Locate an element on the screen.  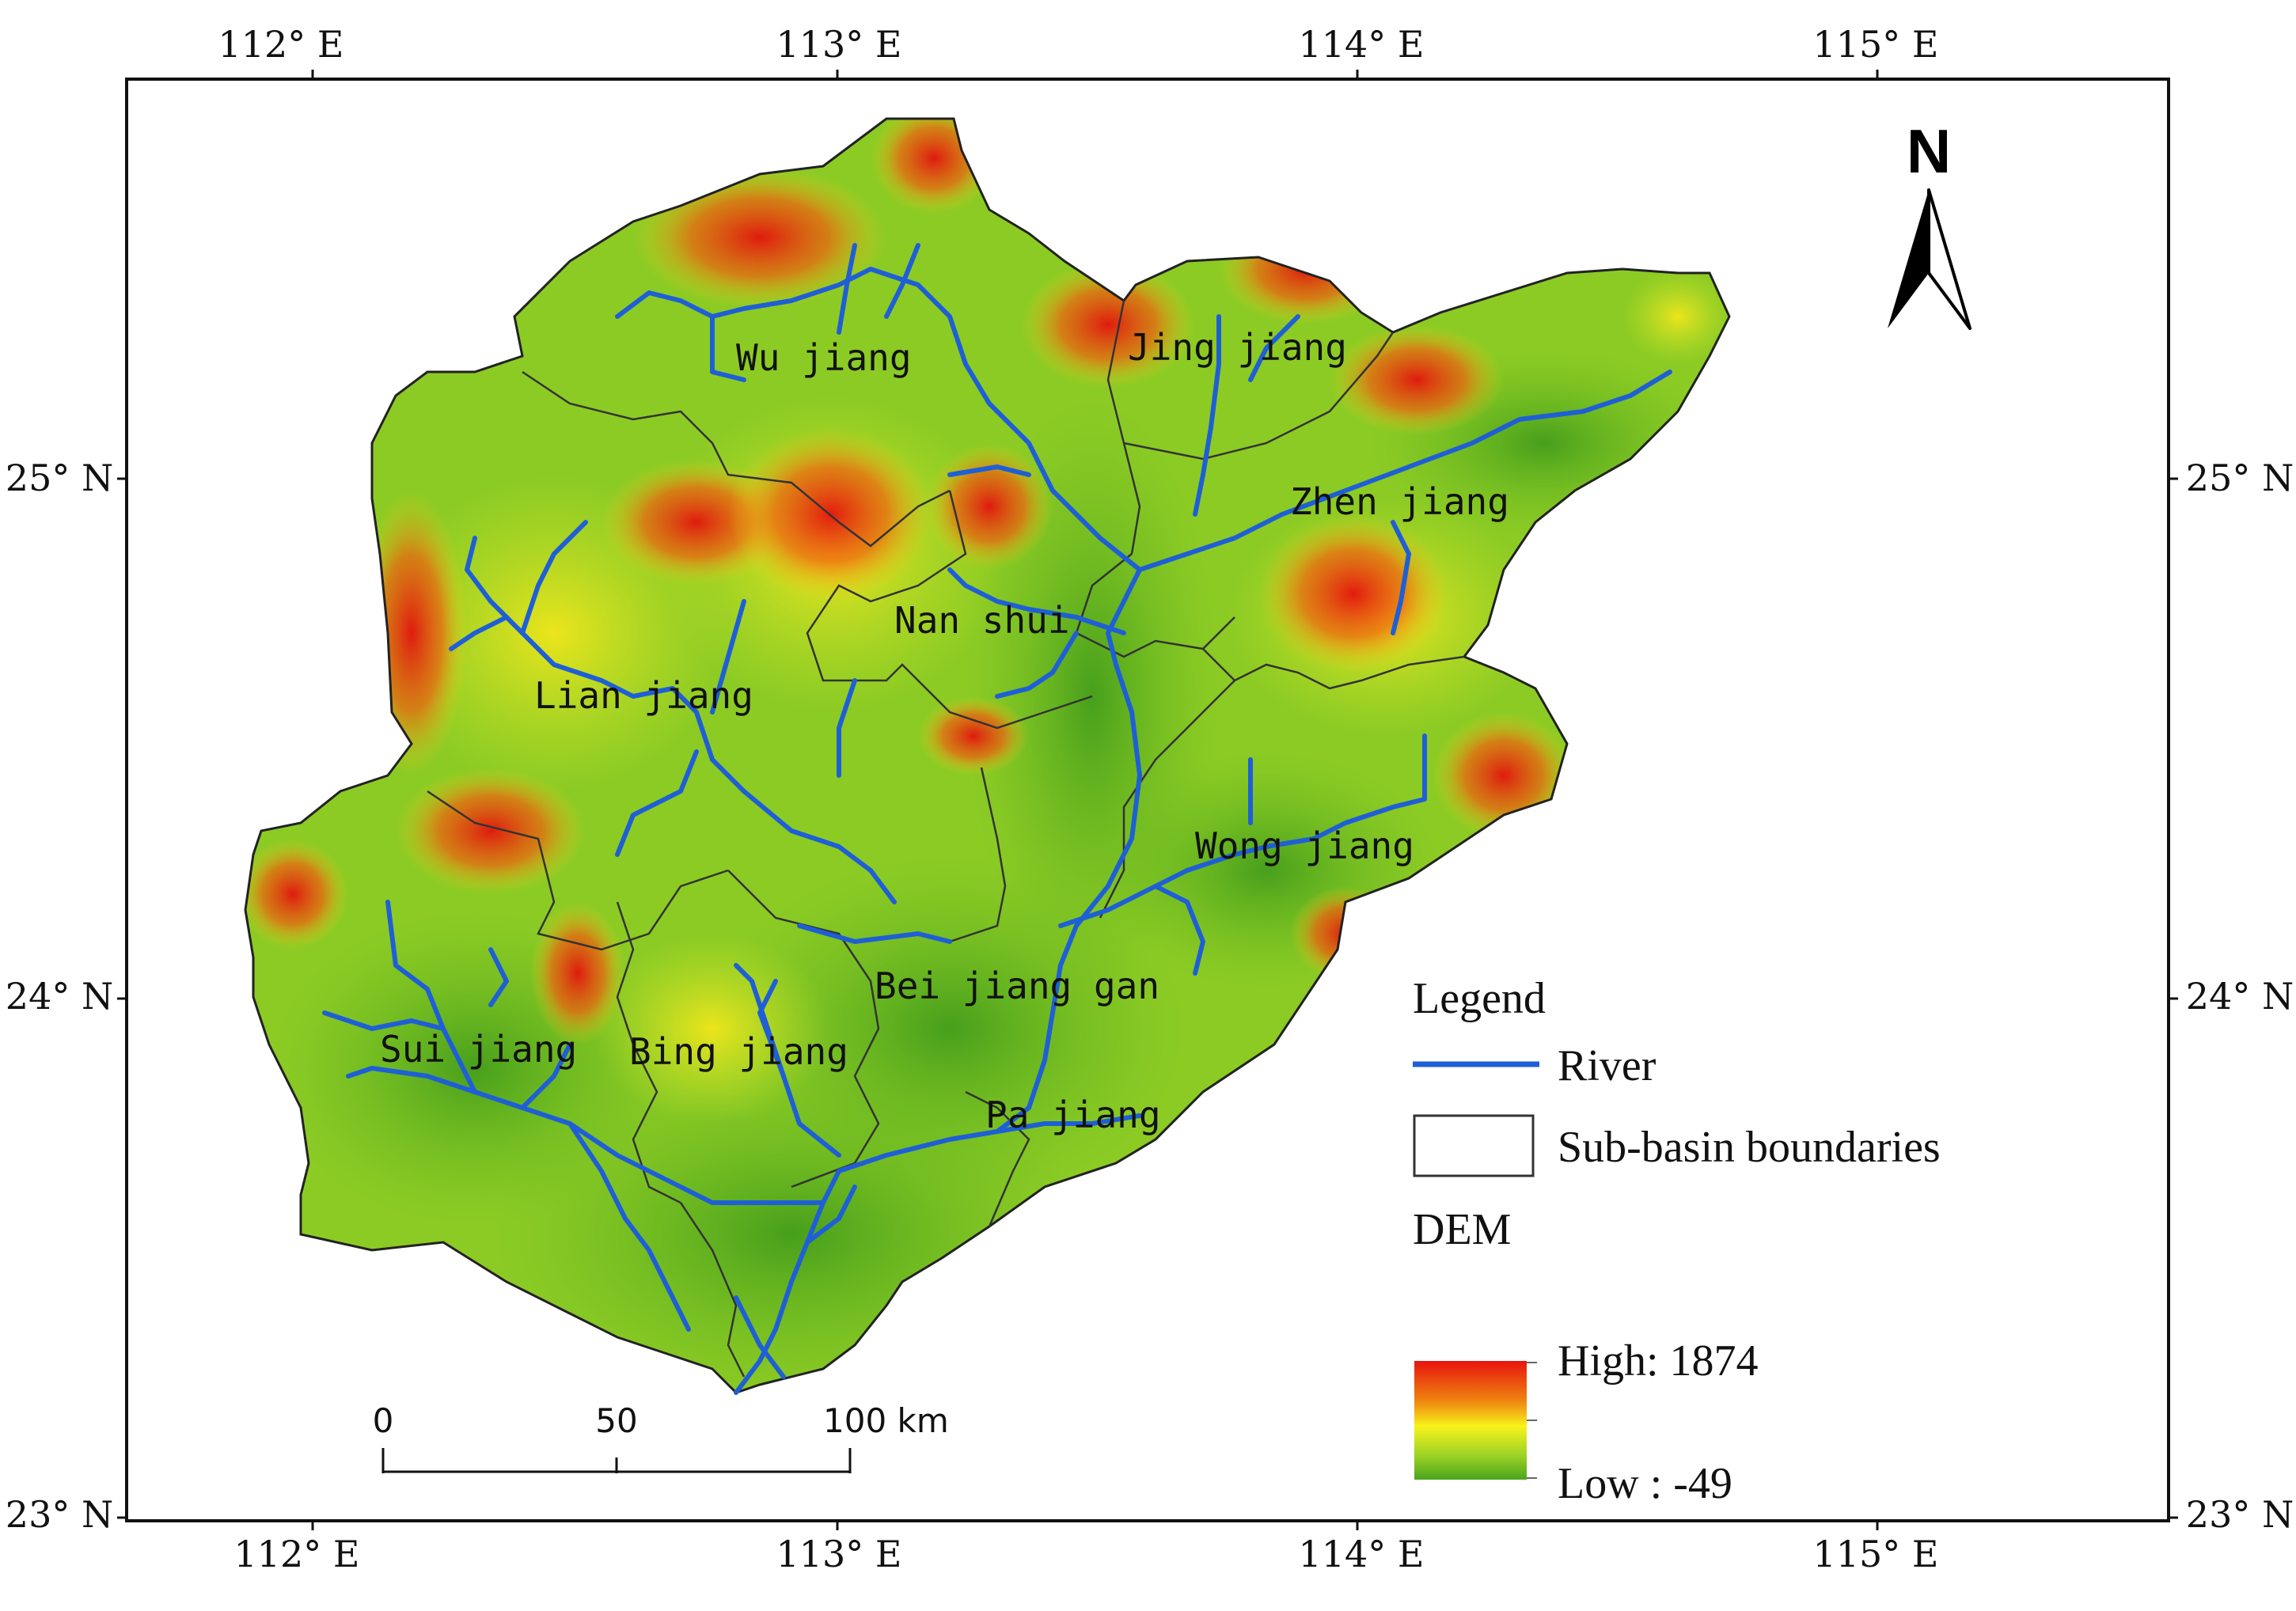
river-wu is located at coordinates (926, 419).